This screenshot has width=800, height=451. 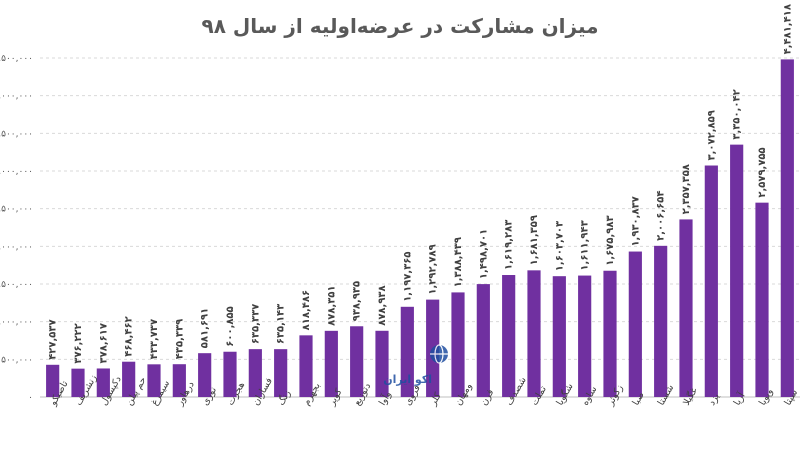 I want to click on data-label: ۳۷۸,۶۱۷, so click(x=103, y=343).